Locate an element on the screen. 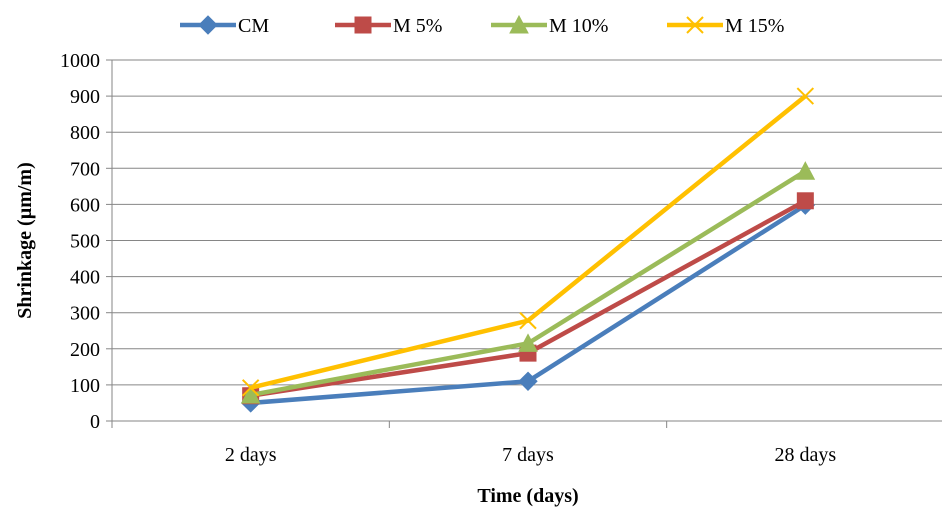 This screenshot has width=942, height=515. y-tick-label: 700 is located at coordinates (85, 169).